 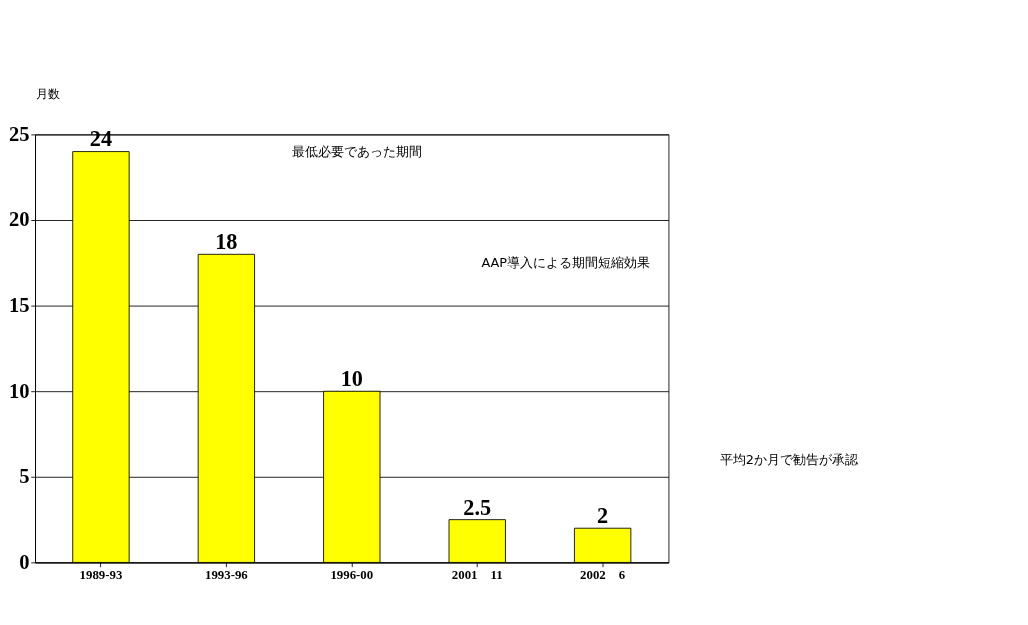 I want to click on x-tick-label: 1989-93, so click(x=101, y=575).